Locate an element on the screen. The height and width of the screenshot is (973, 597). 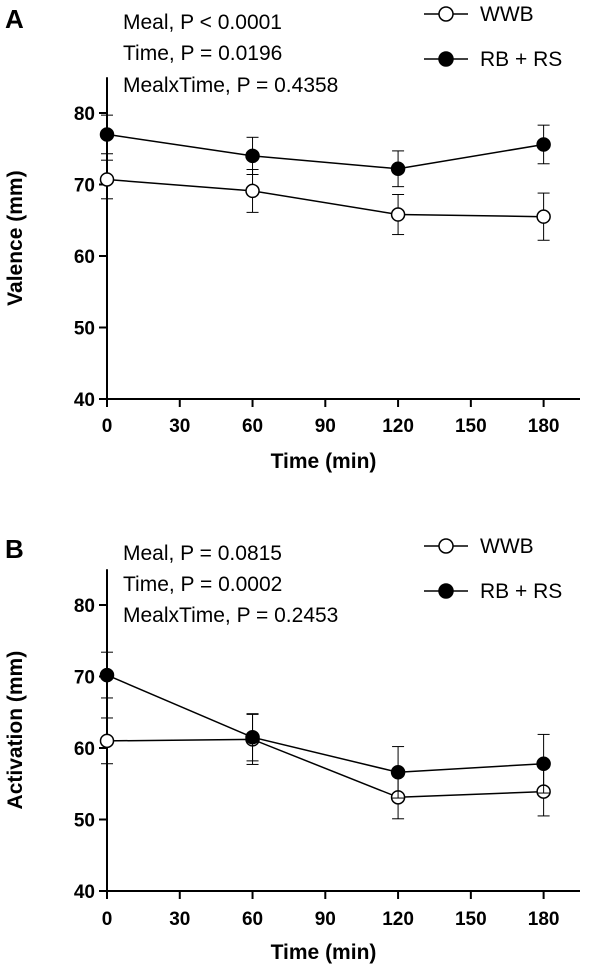
stat-line: Time, P = 0.0196 is located at coordinates (202, 53).